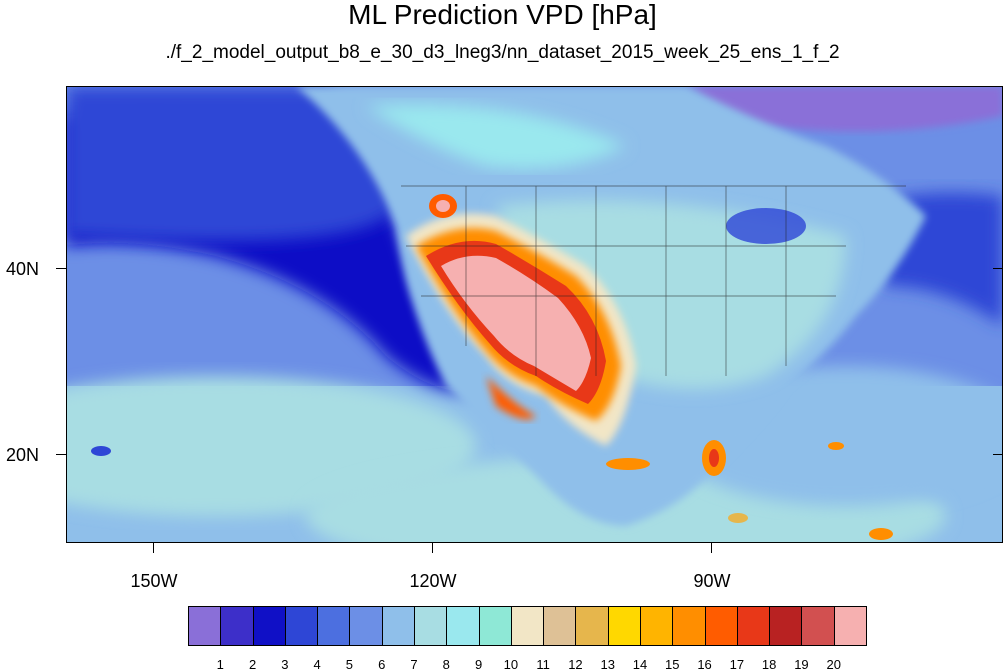 The image size is (1005, 672). I want to click on tick-90w, so click(711, 548).